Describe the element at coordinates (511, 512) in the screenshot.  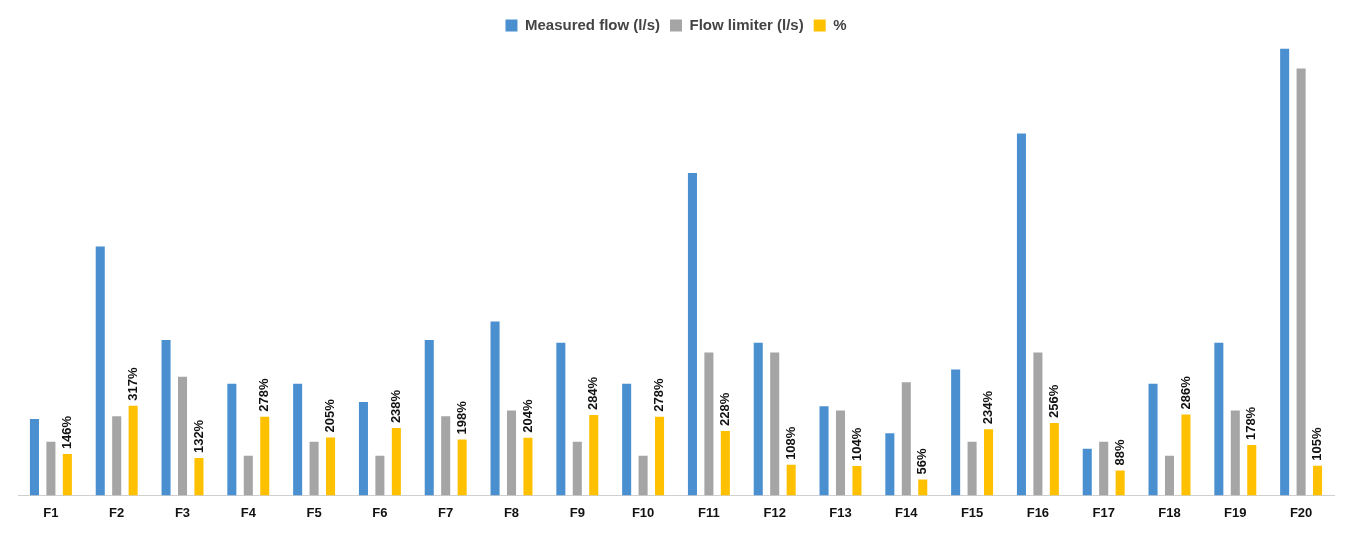
I see `x-tick-label: F8` at that location.